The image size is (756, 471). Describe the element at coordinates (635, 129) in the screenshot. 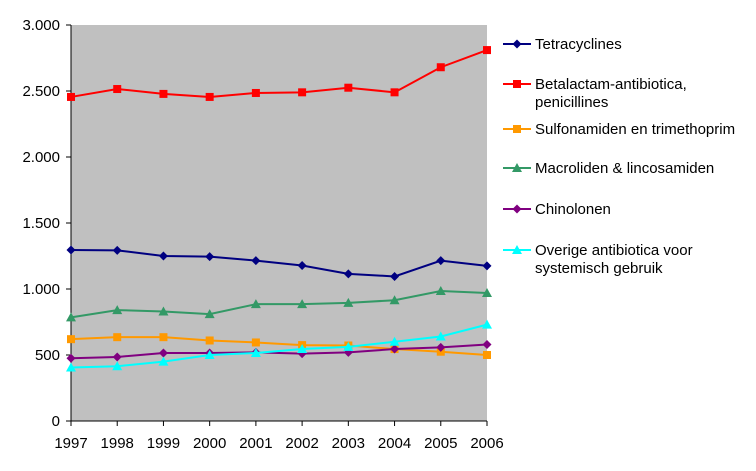

I see `legend-label: Sulfonamiden en trimethoprim` at that location.